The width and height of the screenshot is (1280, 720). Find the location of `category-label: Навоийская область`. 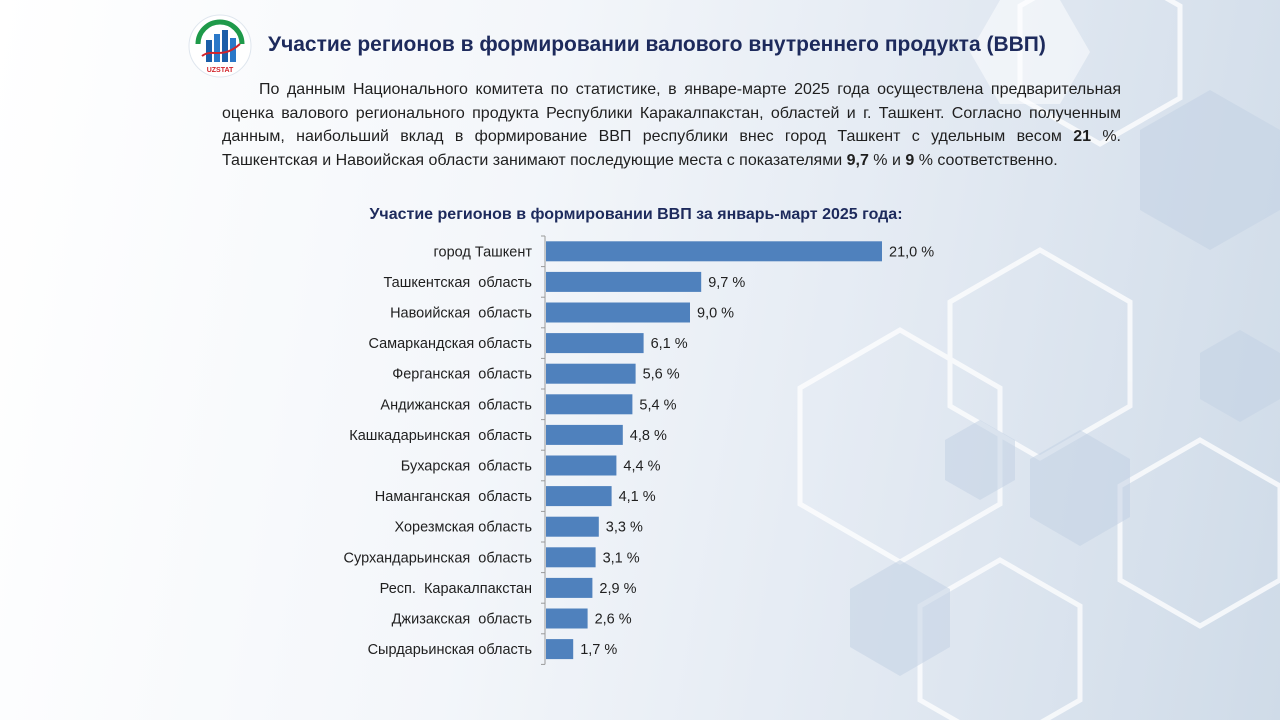

category-label: Навоийская область is located at coordinates (461, 314).